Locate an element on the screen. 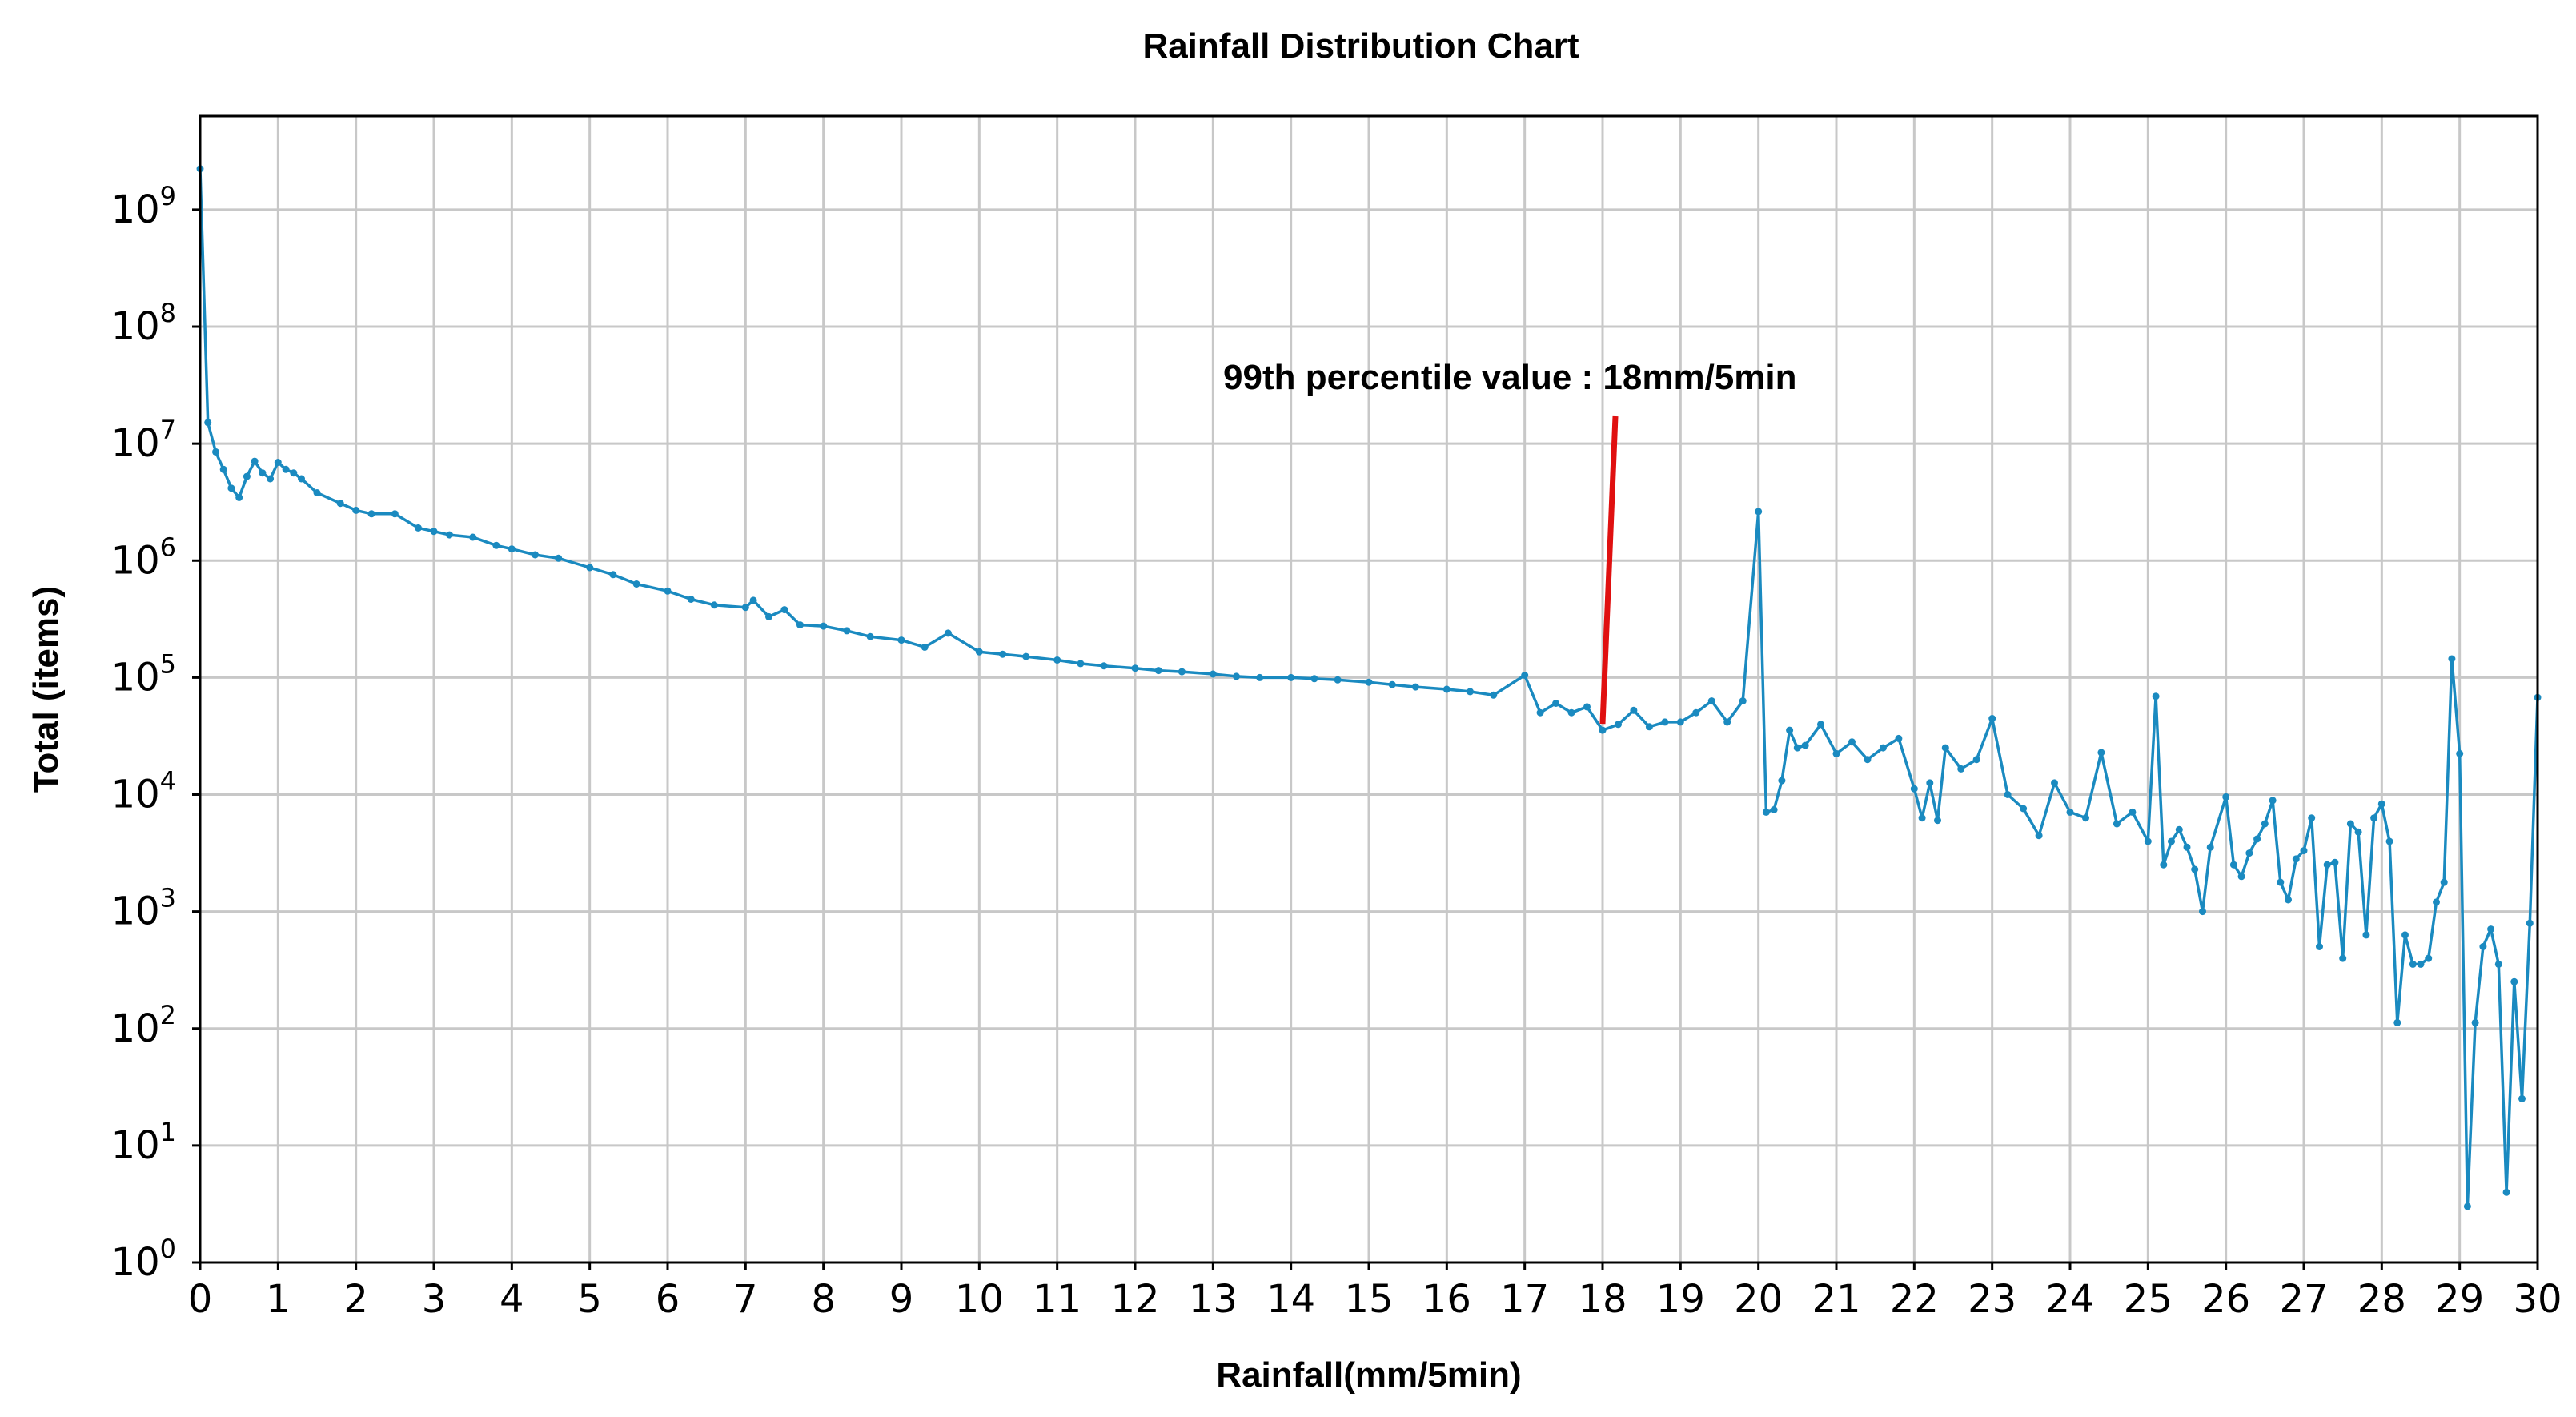  x-tick-label: 23 is located at coordinates (1992, 1299).